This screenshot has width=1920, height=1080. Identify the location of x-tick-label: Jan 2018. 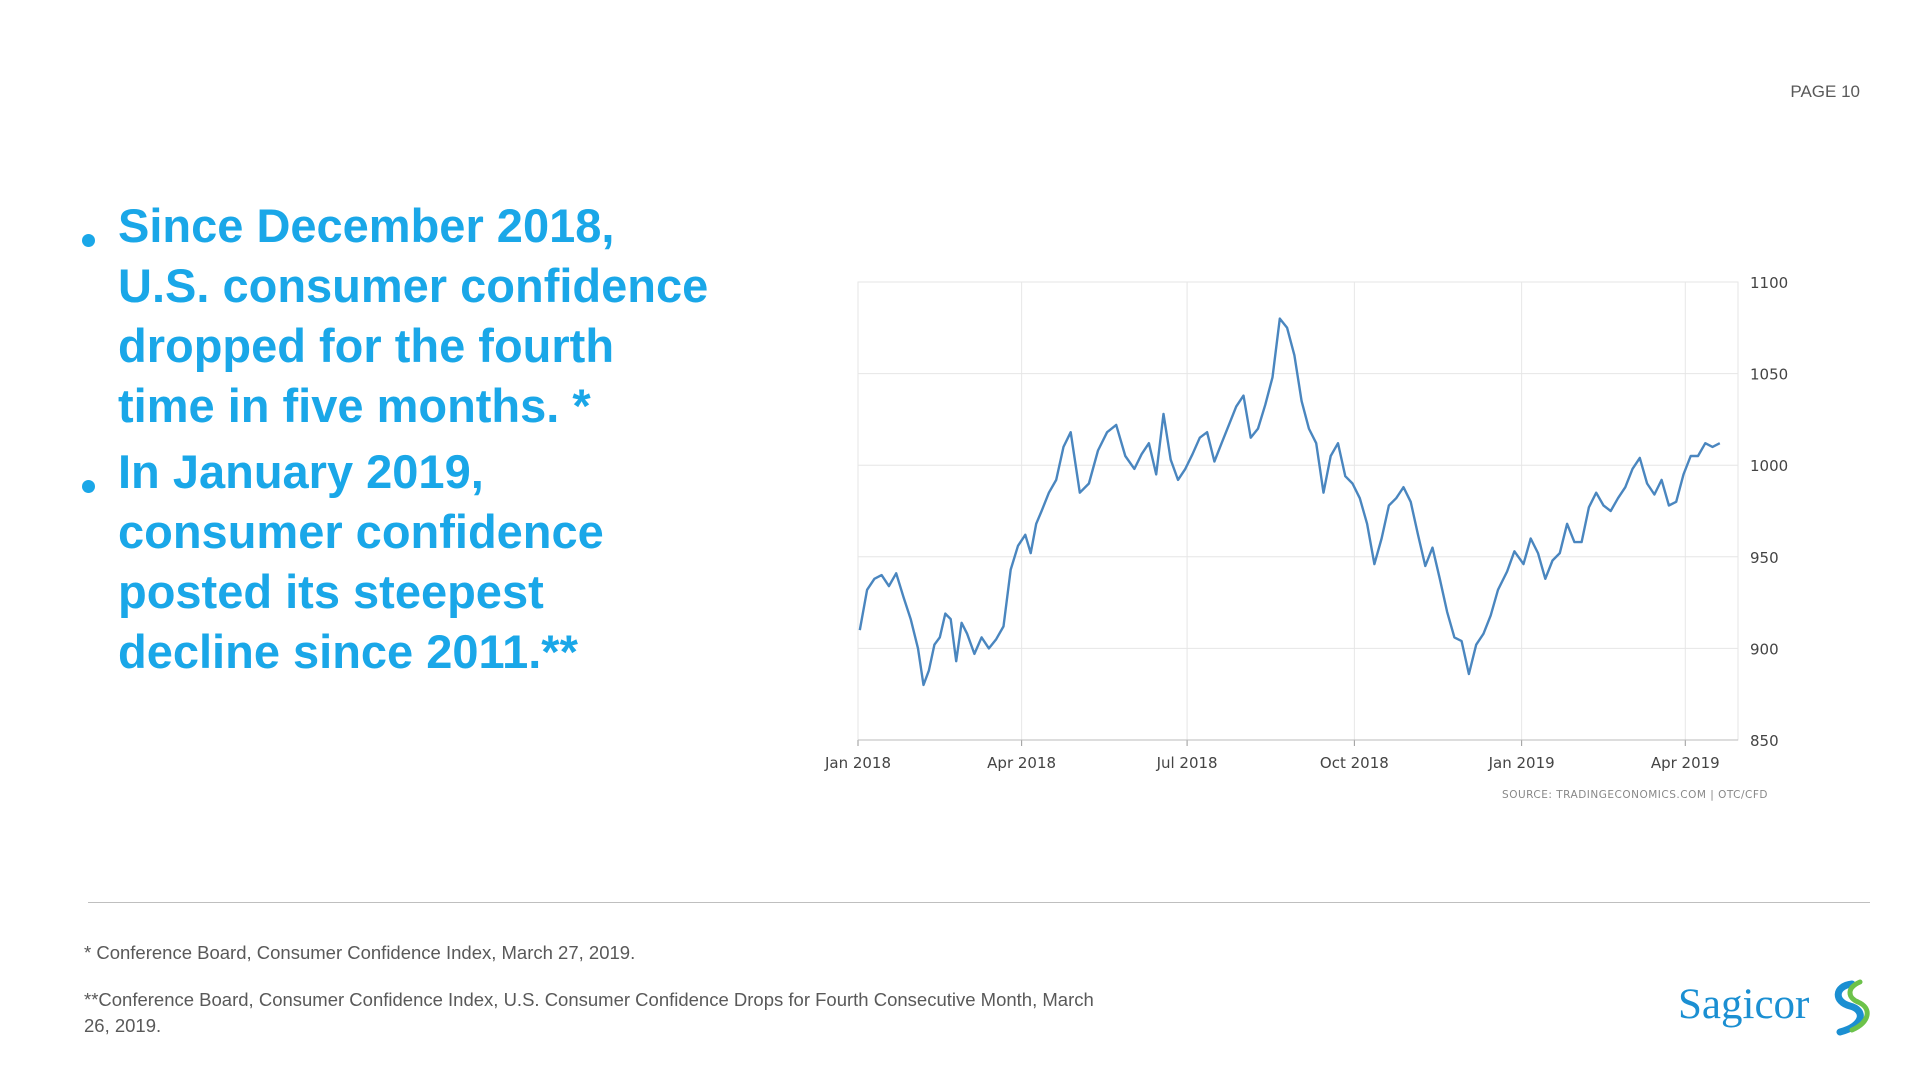
(857, 763).